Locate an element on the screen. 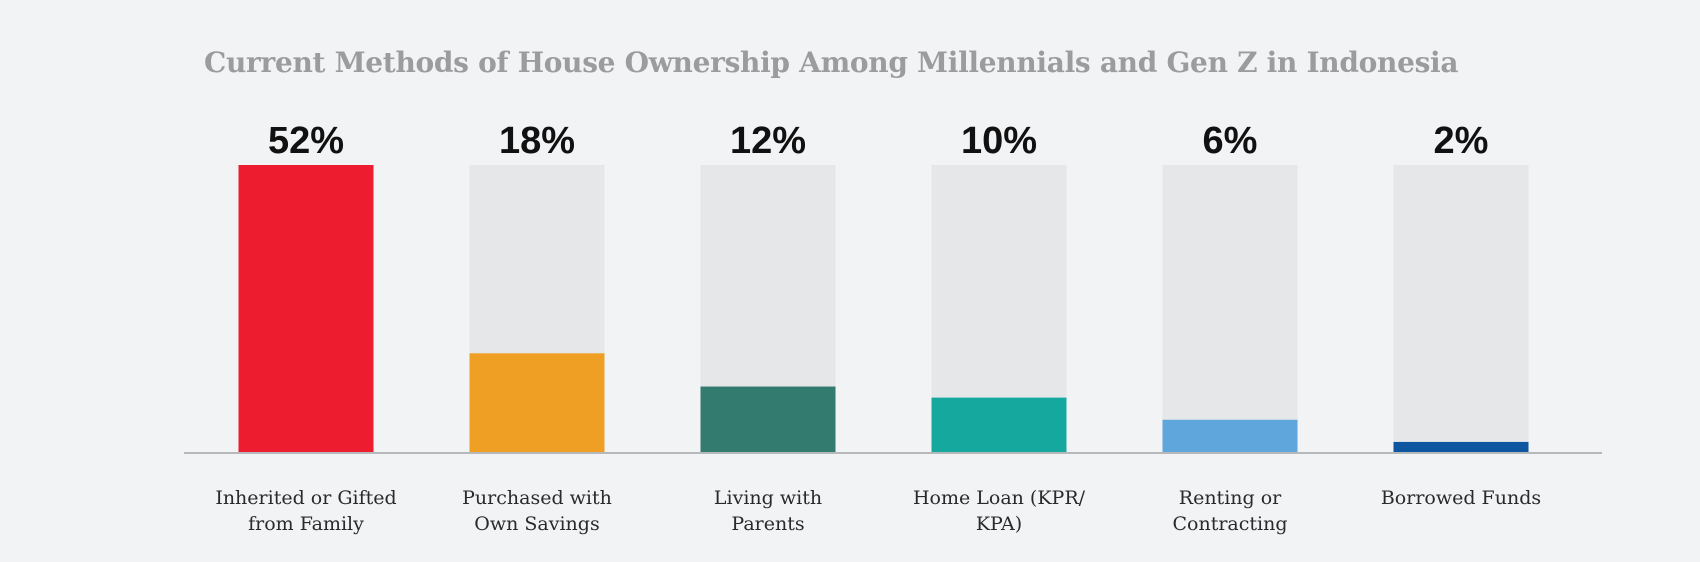 This screenshot has height=562, width=1700. data-label: 18% is located at coordinates (537, 141).